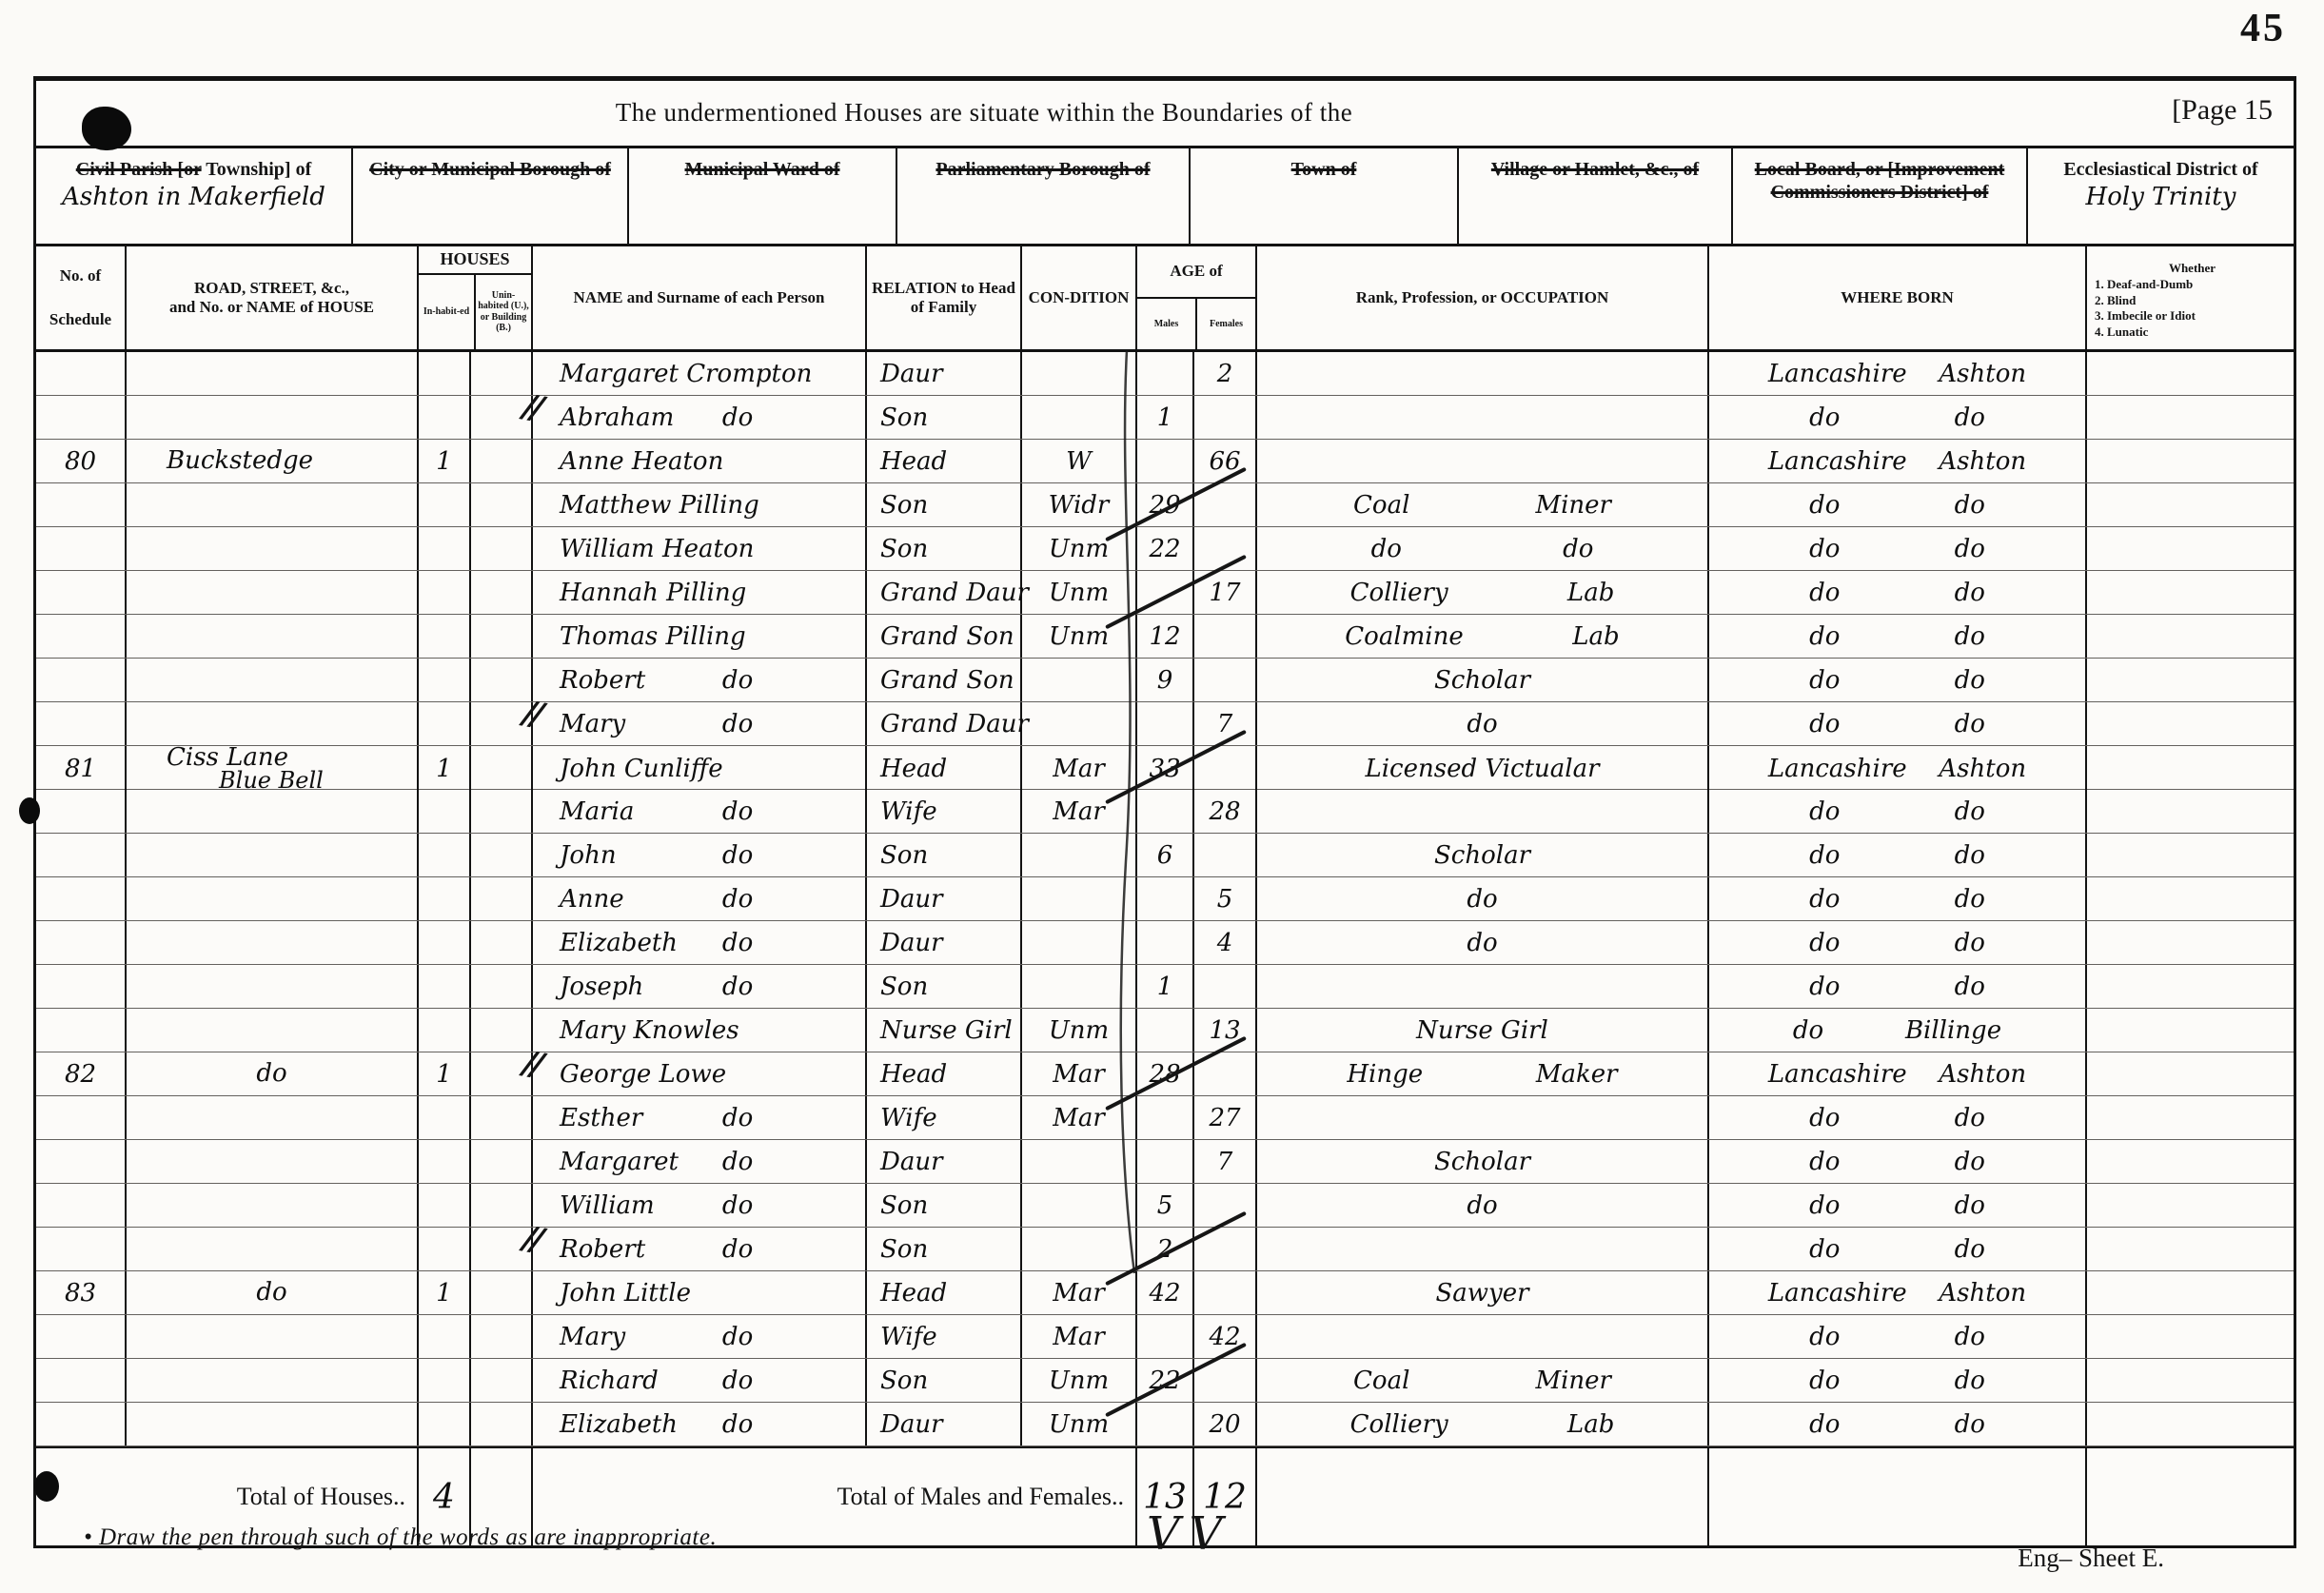  Describe the element at coordinates (947, 1030) in the screenshot. I see `relation: Nurse Girl` at that location.